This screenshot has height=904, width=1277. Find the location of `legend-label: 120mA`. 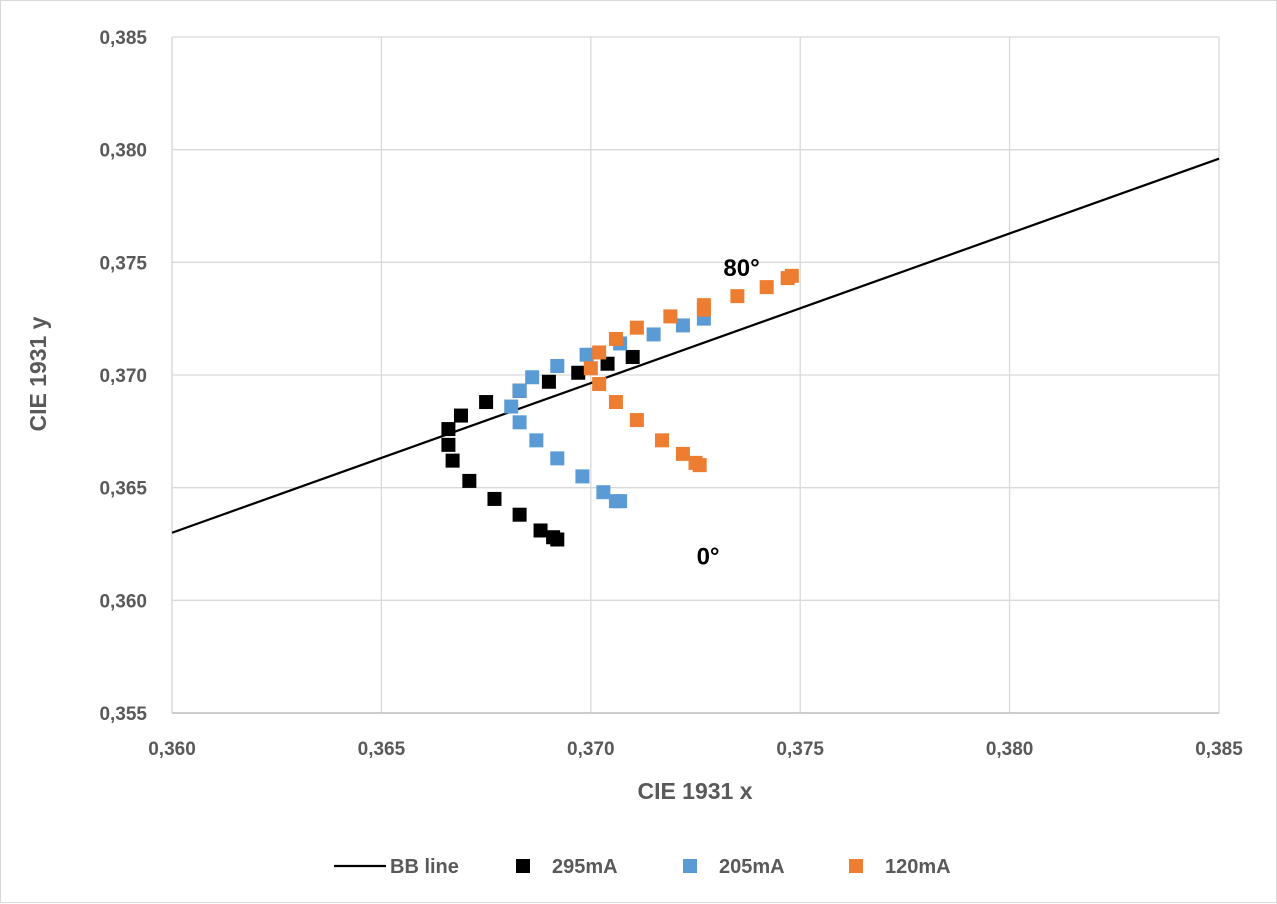

legend-label: 120mA is located at coordinates (918, 867).